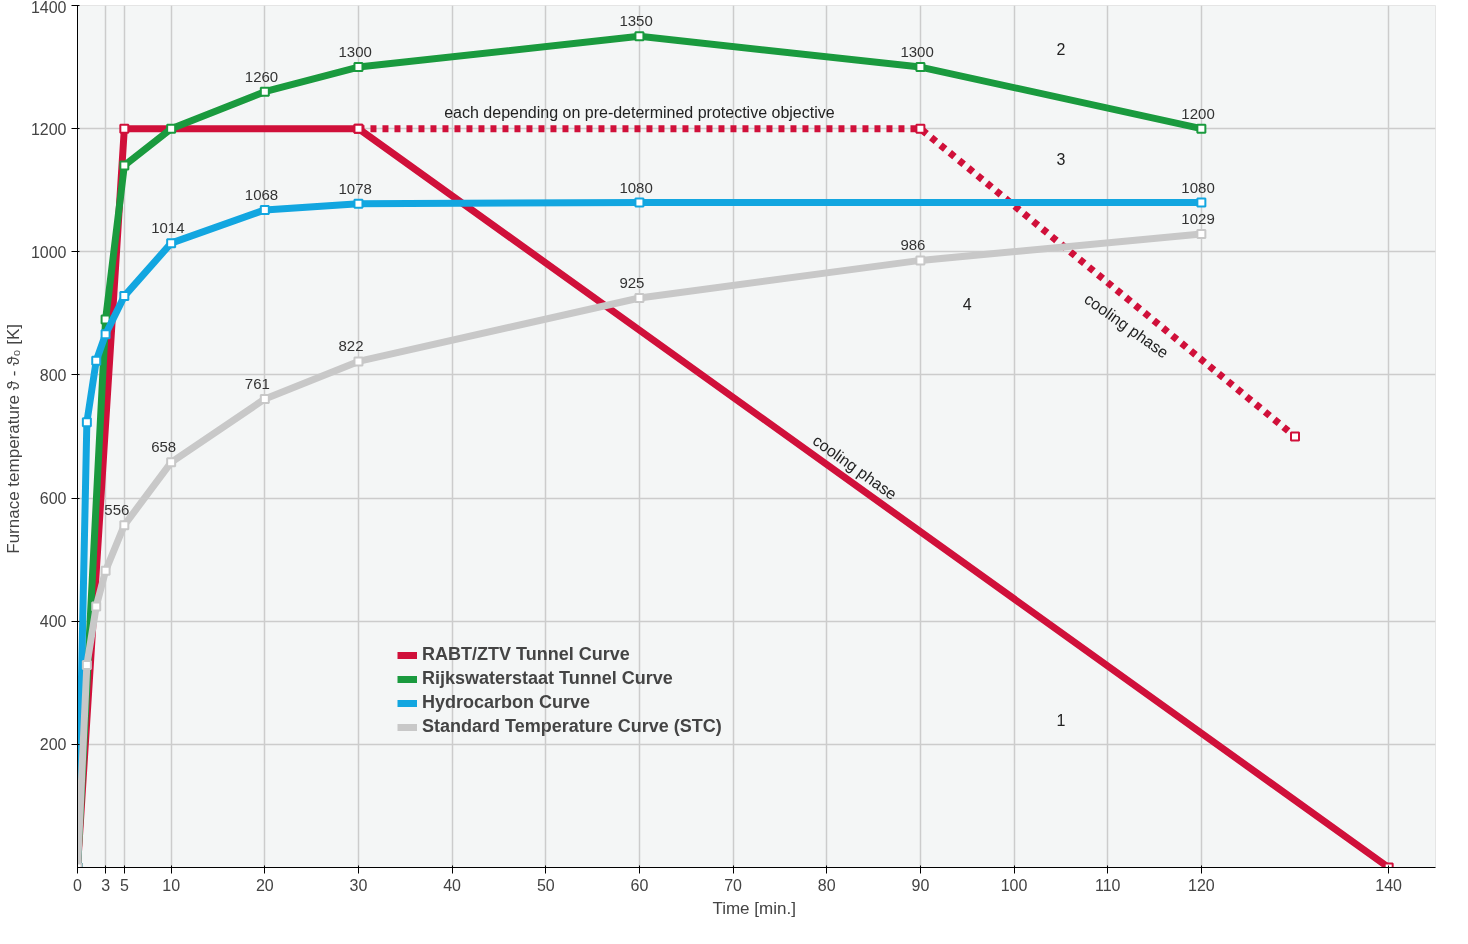 The height and width of the screenshot is (944, 1468). What do you see at coordinates (572, 726) in the screenshot?
I see `legend-label: Standard Temperature Curve (STC)` at bounding box center [572, 726].